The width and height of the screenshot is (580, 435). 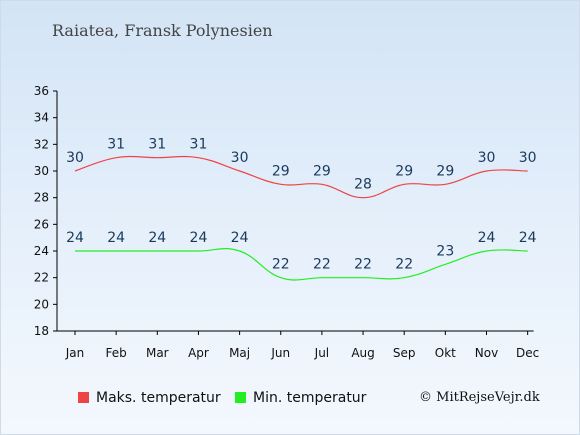 What do you see at coordinates (479, 397) in the screenshot?
I see `copyright-text: © MitRejseVejr.dk` at bounding box center [479, 397].